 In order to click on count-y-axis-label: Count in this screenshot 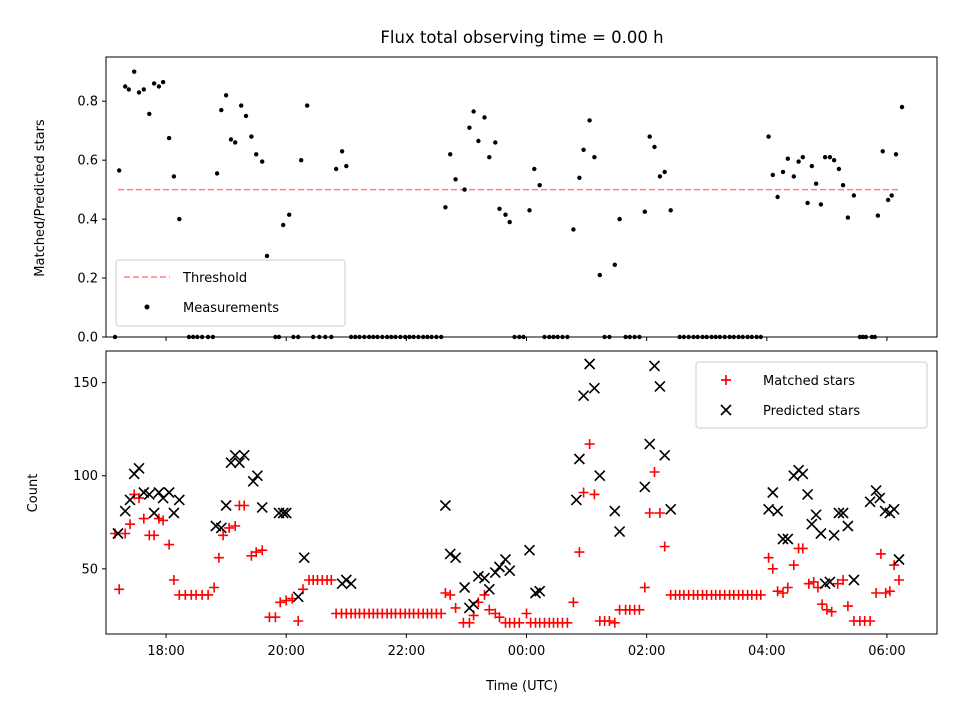, I will do `click(33, 493)`.